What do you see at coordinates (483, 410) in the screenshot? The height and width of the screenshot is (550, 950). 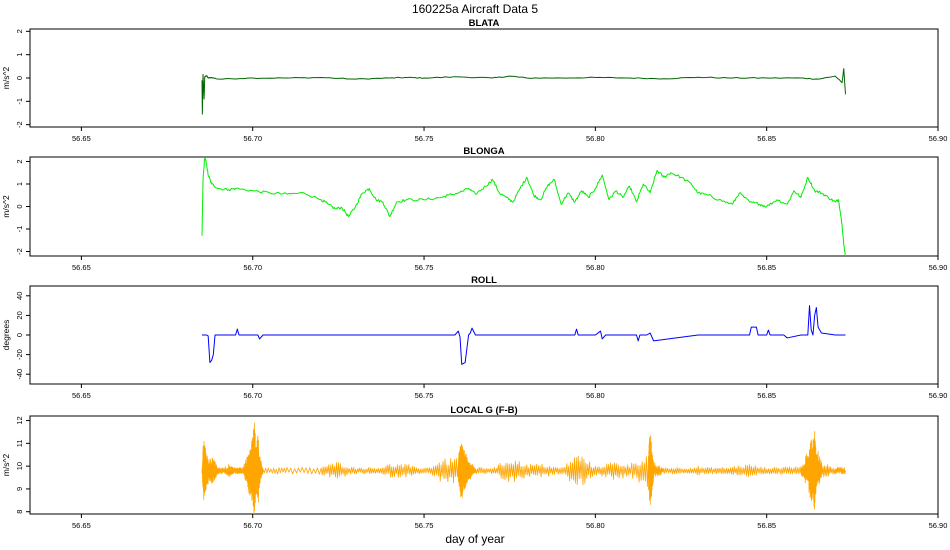 I see `panel-title: LOCAL G (F-B)` at bounding box center [483, 410].